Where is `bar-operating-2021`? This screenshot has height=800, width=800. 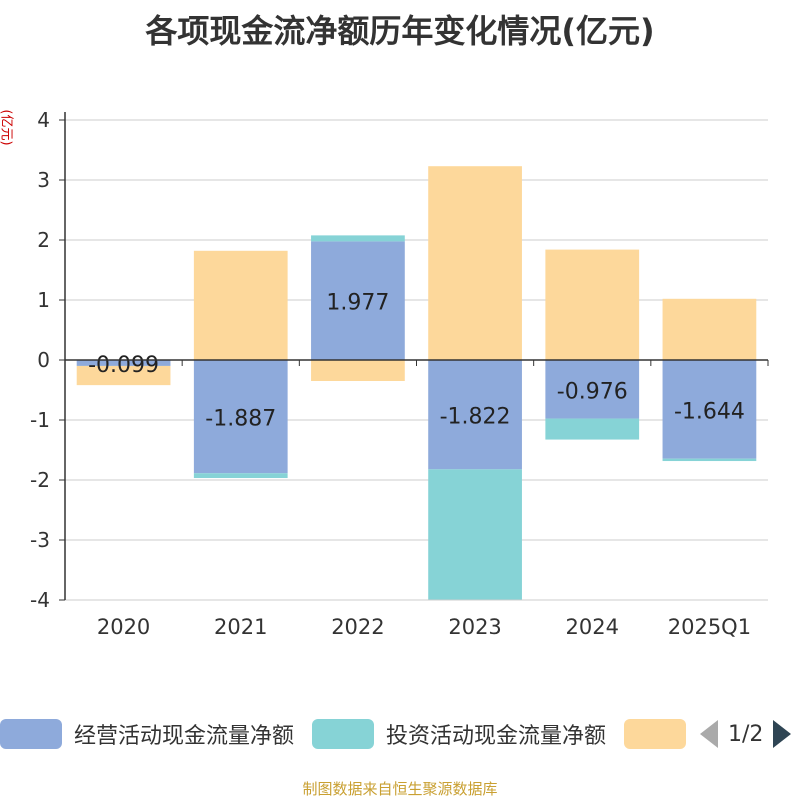 bar-operating-2021 is located at coordinates (240, 417).